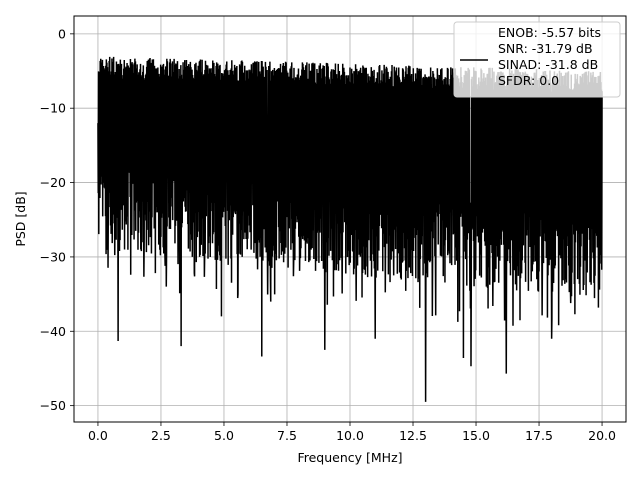  What do you see at coordinates (98, 435) in the screenshot?
I see `x-tick-label: 0.0` at bounding box center [98, 435].